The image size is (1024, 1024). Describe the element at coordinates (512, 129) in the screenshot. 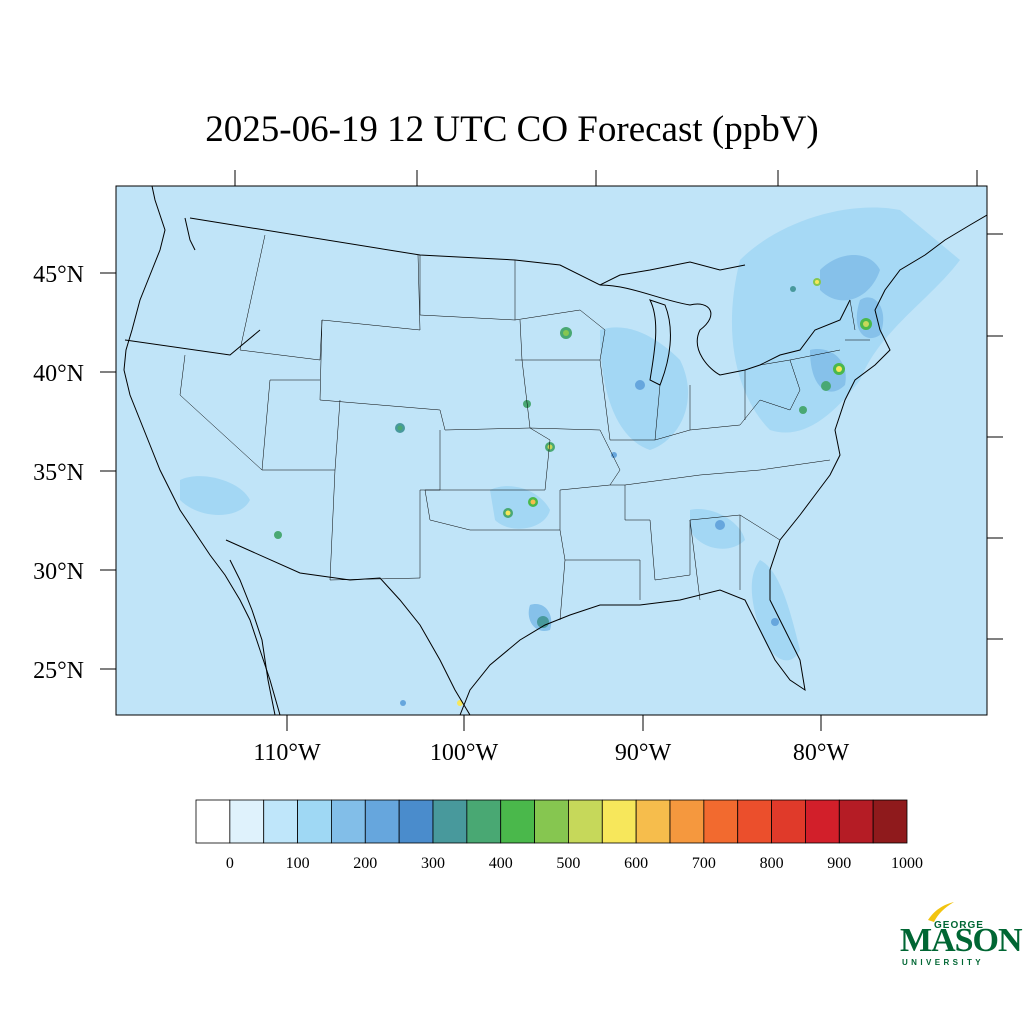

I see `map-title: 2025-06-19 12 UTC CO Forecast (ppbV)` at that location.